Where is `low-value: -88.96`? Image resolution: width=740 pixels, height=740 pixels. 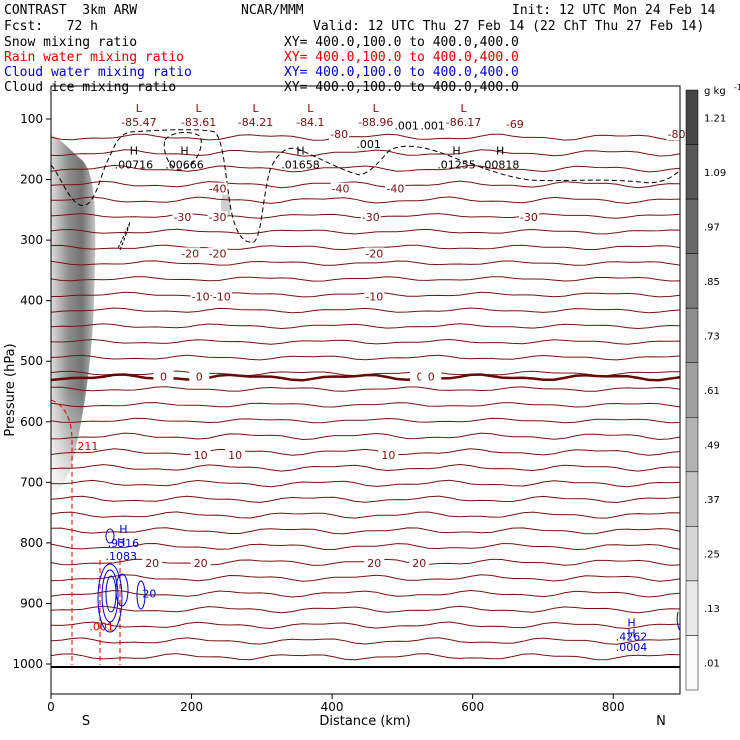
low-value: -88.96 is located at coordinates (375, 122).